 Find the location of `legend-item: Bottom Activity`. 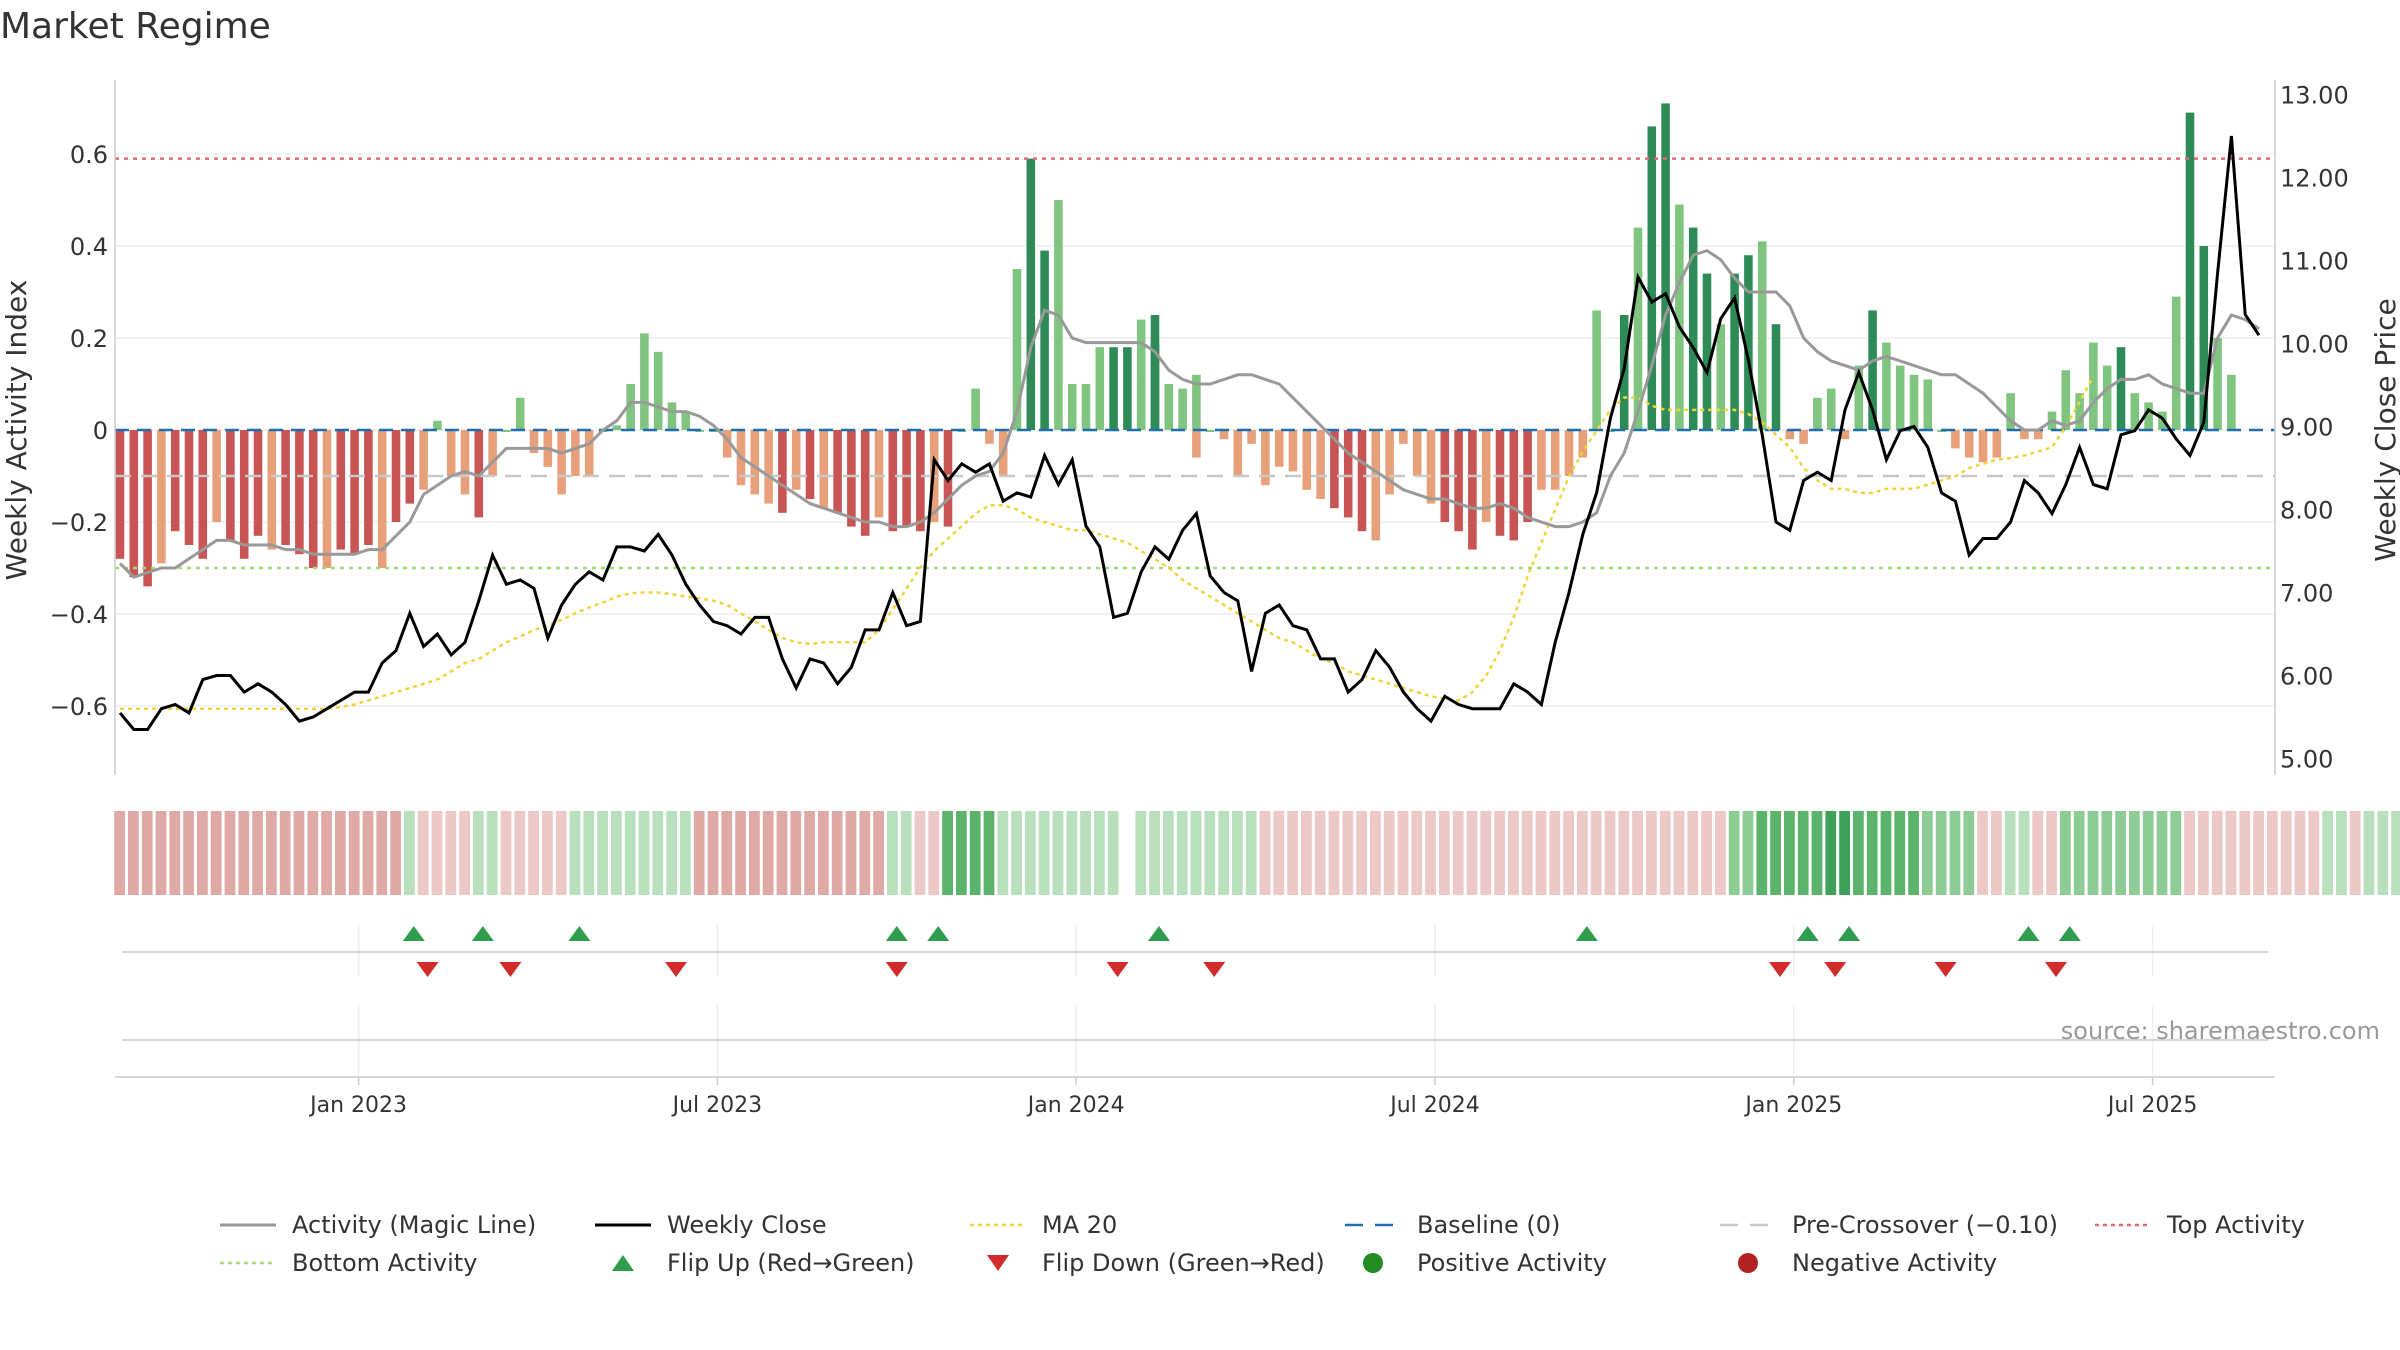

legend-item: Bottom Activity is located at coordinates (348, 1263).